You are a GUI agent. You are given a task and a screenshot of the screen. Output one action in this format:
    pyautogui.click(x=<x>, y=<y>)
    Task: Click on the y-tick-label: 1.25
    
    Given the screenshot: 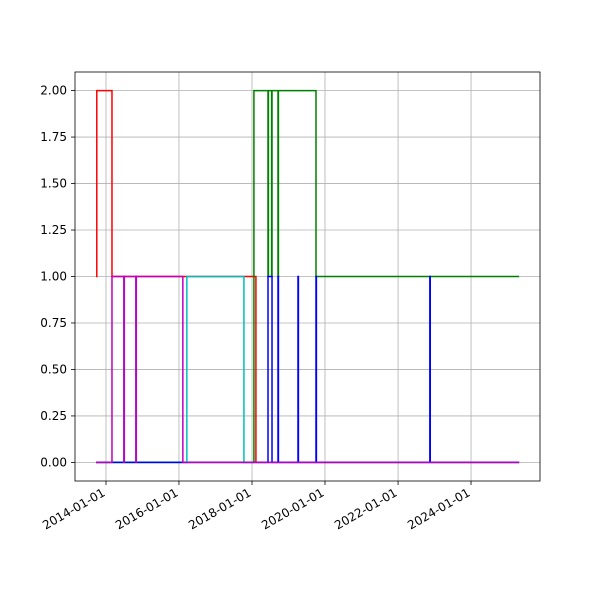 What is the action you would take?
    pyautogui.click(x=53, y=230)
    